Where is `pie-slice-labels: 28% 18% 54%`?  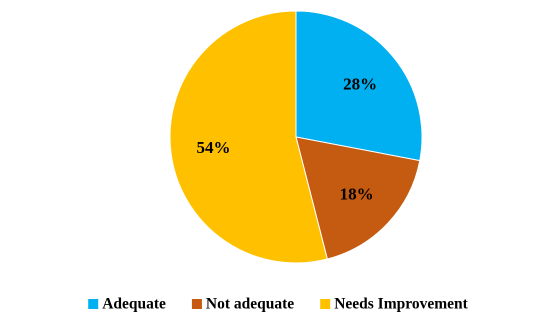
pie-slice-labels: 28% 18% 54% is located at coordinates (287, 138).